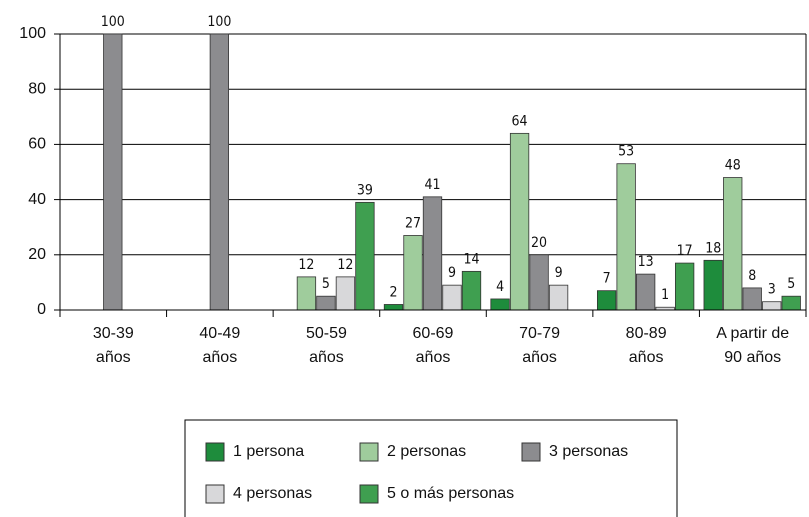 The image size is (809, 517). I want to click on value-label: 27, so click(413, 223).